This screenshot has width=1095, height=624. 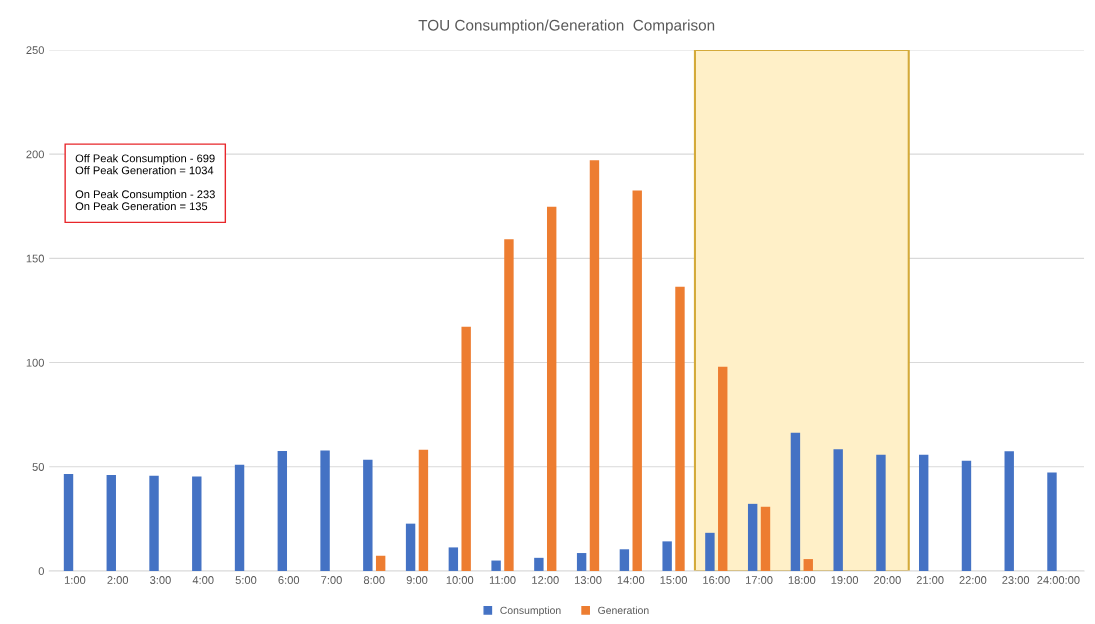 I want to click on x-tick-label: 10:00, so click(x=460, y=580).